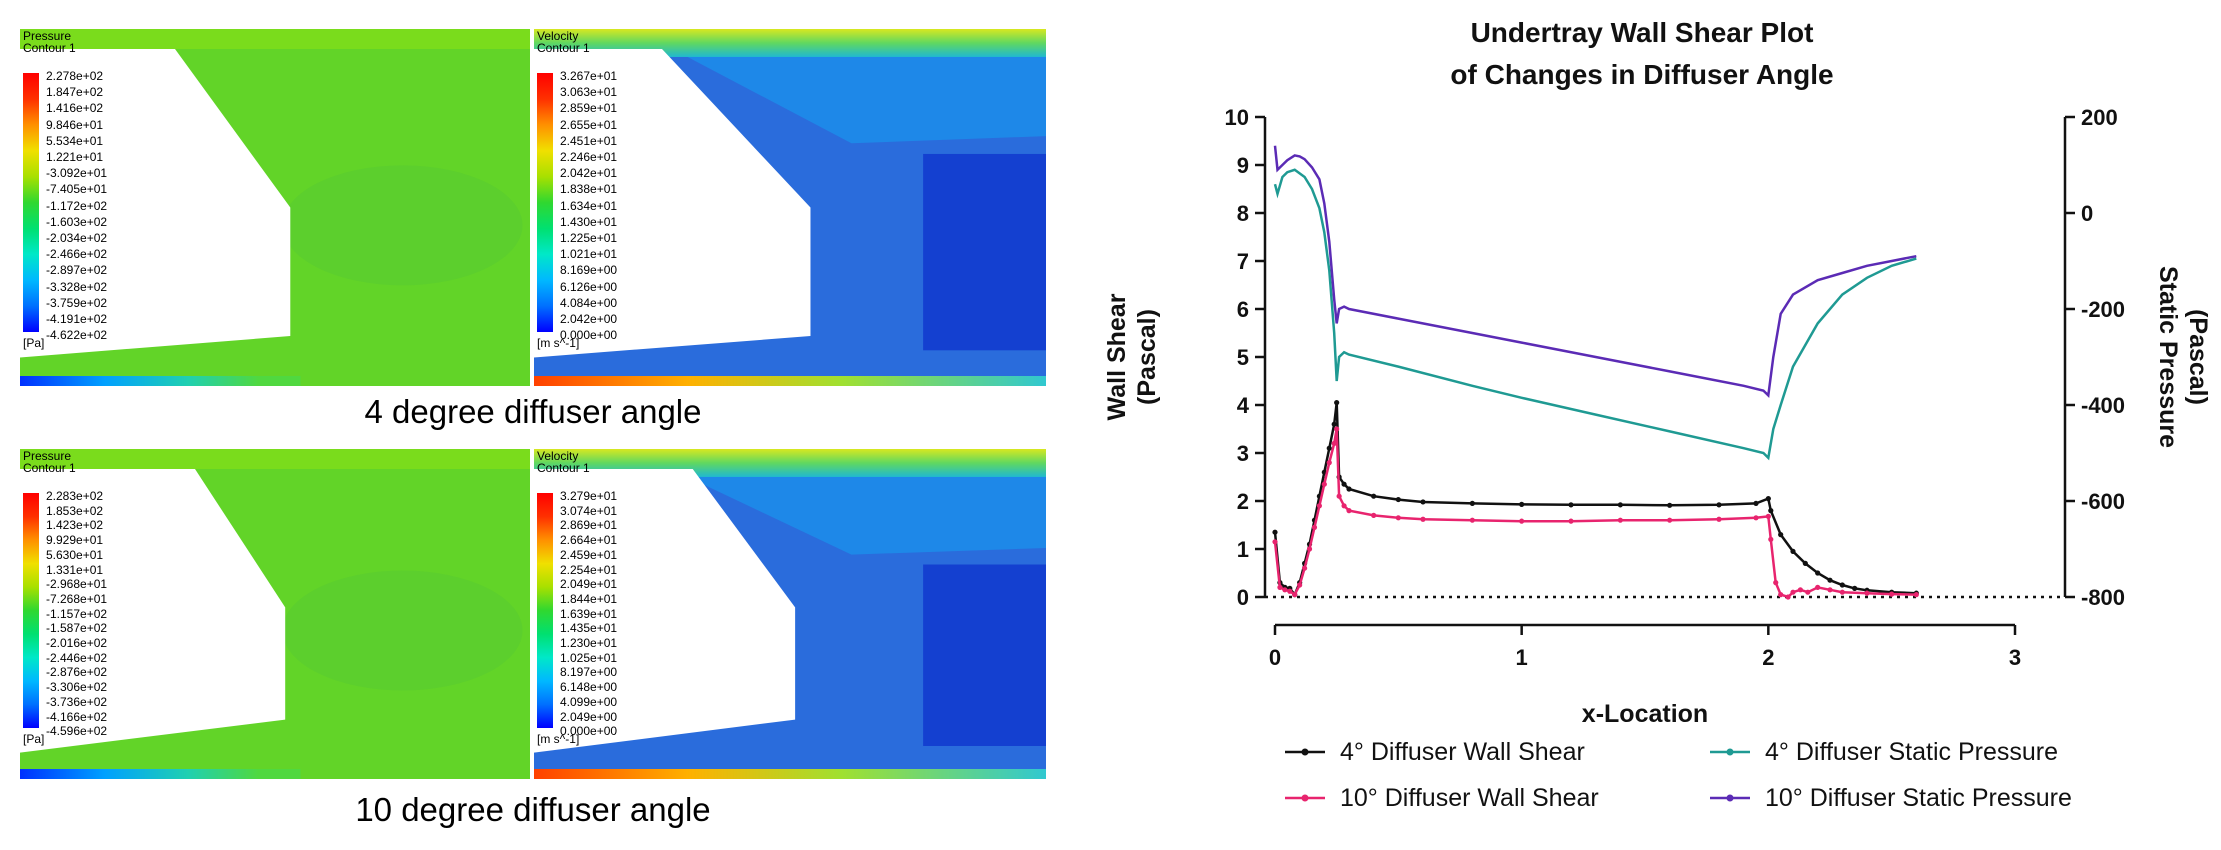 The image size is (2221, 850). I want to click on legend-tick: 1.853e+02, so click(75, 510).